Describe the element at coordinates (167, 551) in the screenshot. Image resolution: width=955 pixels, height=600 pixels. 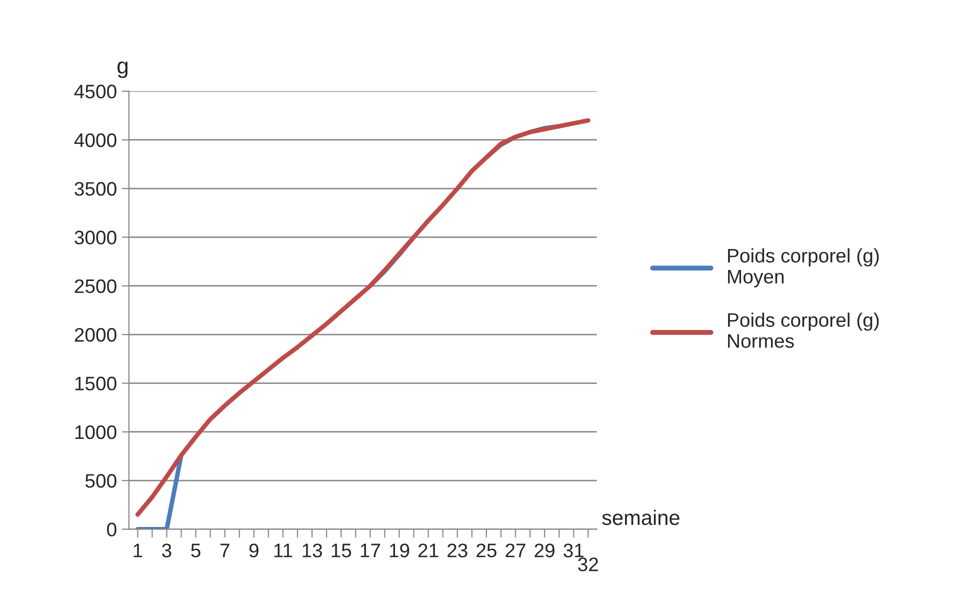
I see `x-tick-label: 3` at that location.